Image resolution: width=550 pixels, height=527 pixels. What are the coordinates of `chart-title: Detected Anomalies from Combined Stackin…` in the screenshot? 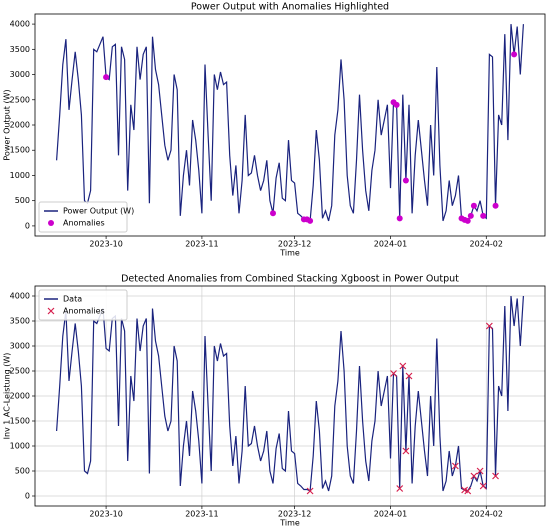 It's located at (290, 279).